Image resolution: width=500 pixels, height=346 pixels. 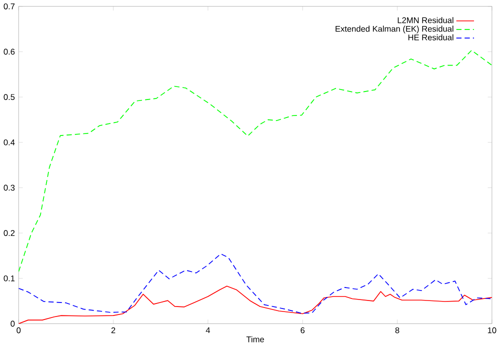 What do you see at coordinates (9, 279) in the screenshot?
I see `y-tick-label: 0.1` at bounding box center [9, 279].